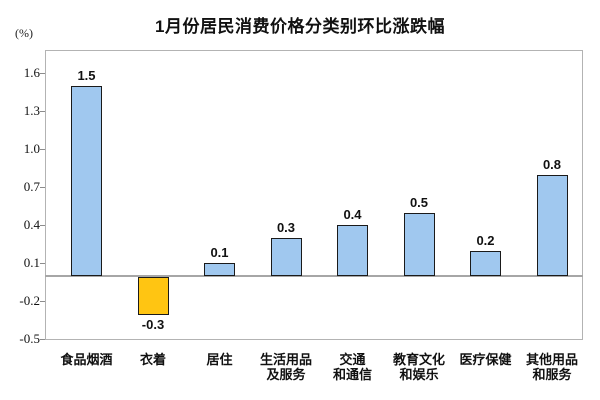 The width and height of the screenshot is (600, 400). I want to click on y-tick-label: 1.0, so click(31, 149).